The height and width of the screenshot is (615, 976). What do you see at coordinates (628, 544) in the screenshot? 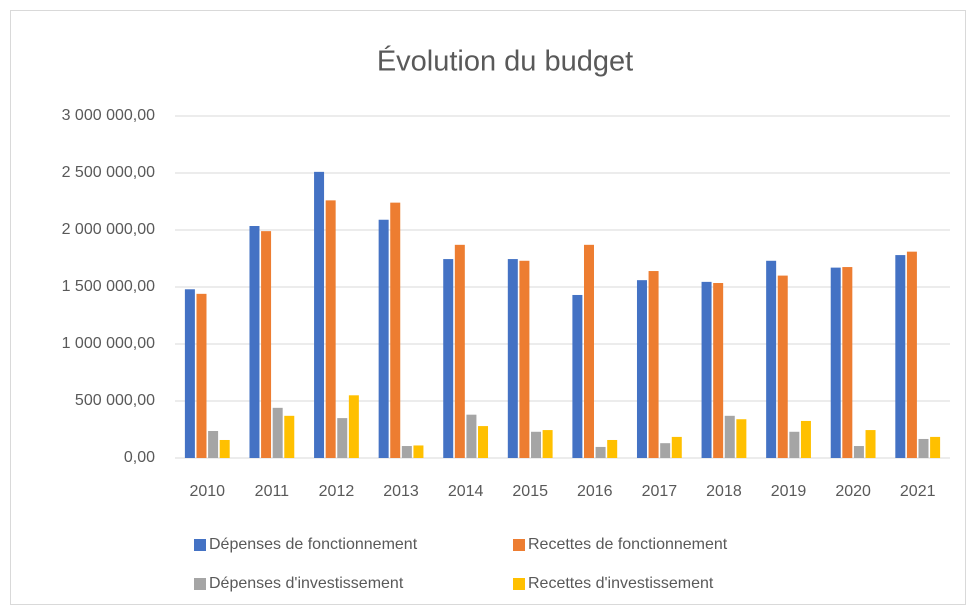
I see `legend-label: Recettes de fonctionnement` at bounding box center [628, 544].